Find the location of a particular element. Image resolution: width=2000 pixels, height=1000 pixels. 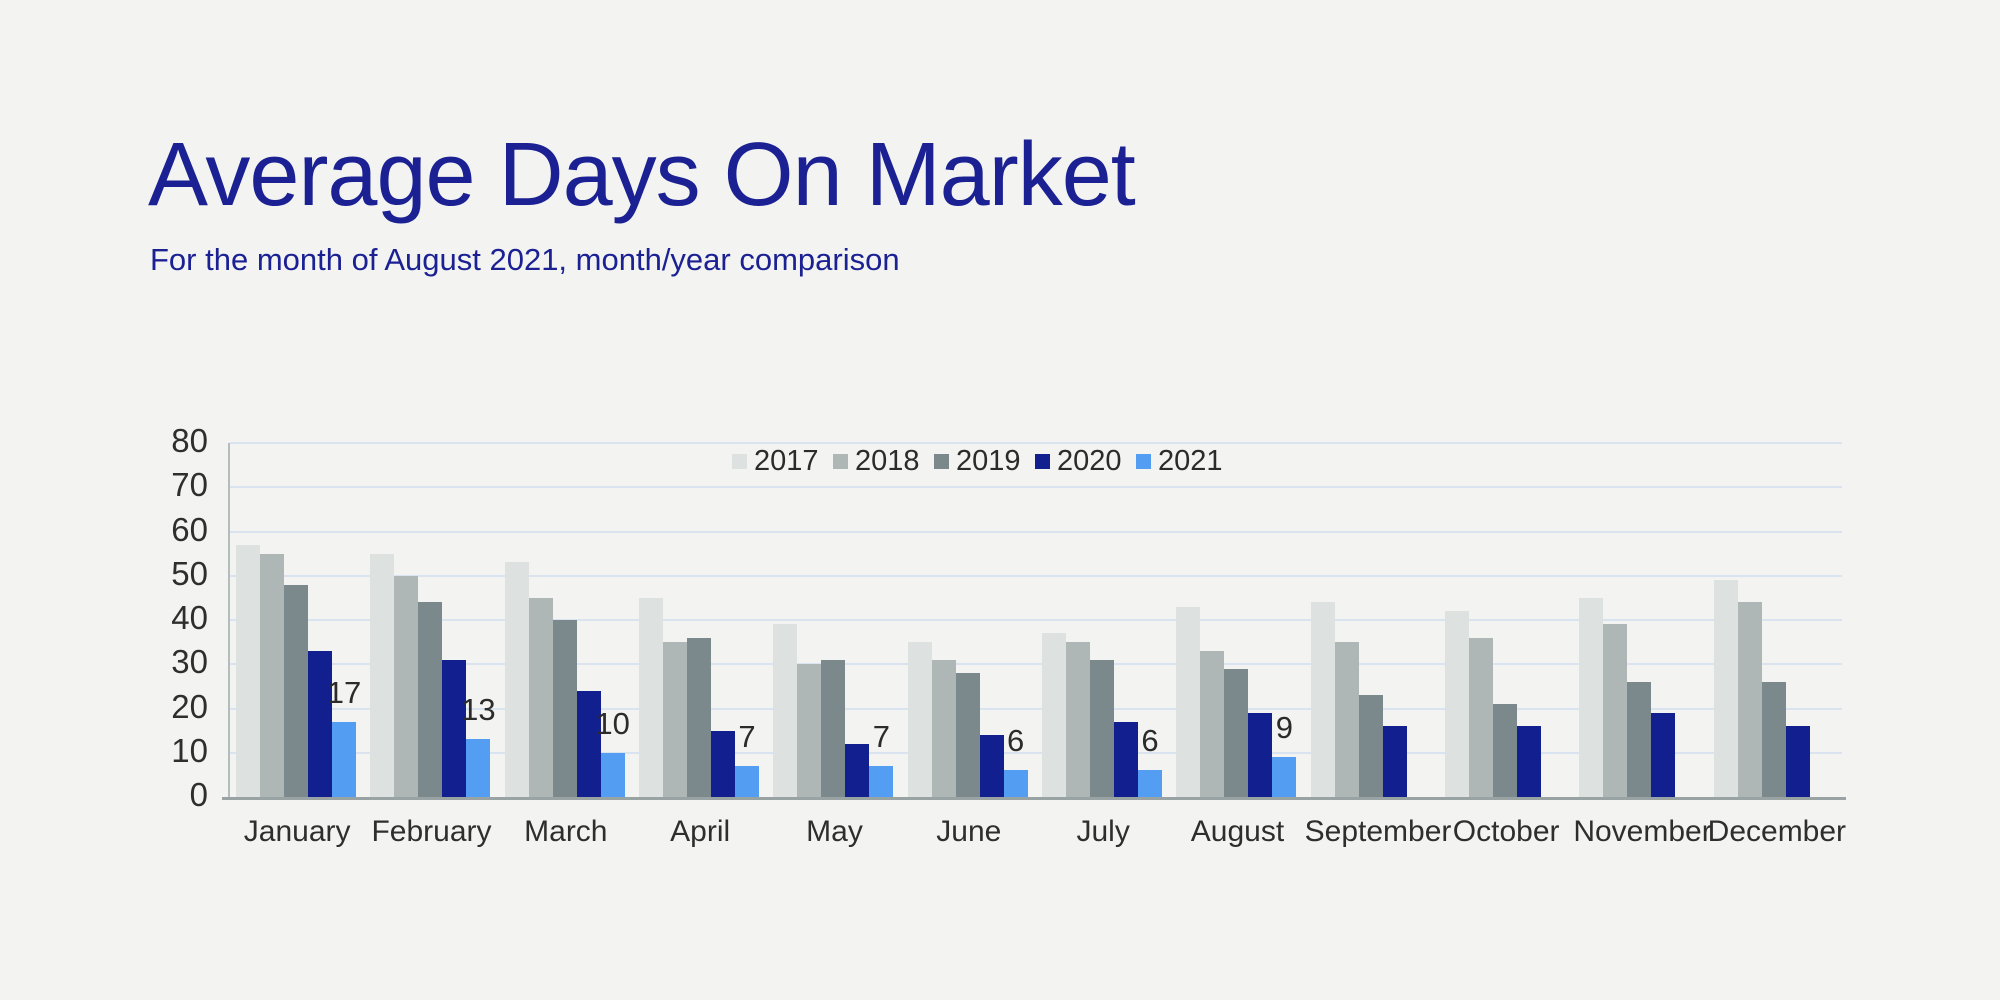

y-tick-label-80: 80 is located at coordinates (189, 440).